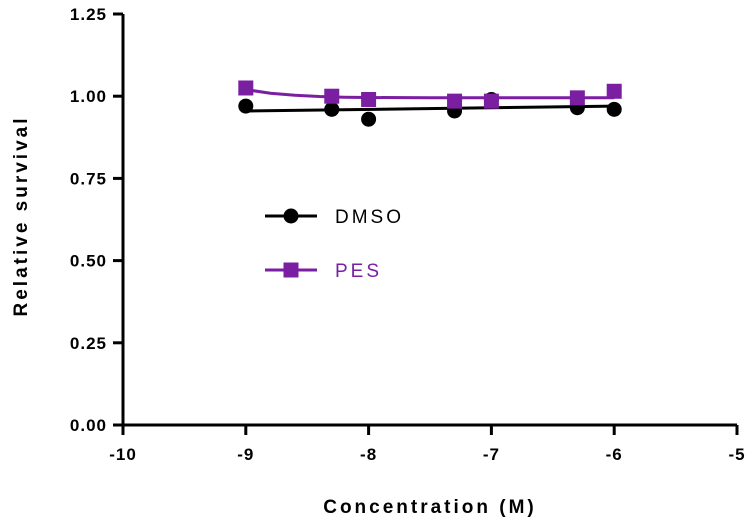 This screenshot has width=746, height=526. Describe the element at coordinates (358, 271) in the screenshot. I see `legend-label: PES` at that location.